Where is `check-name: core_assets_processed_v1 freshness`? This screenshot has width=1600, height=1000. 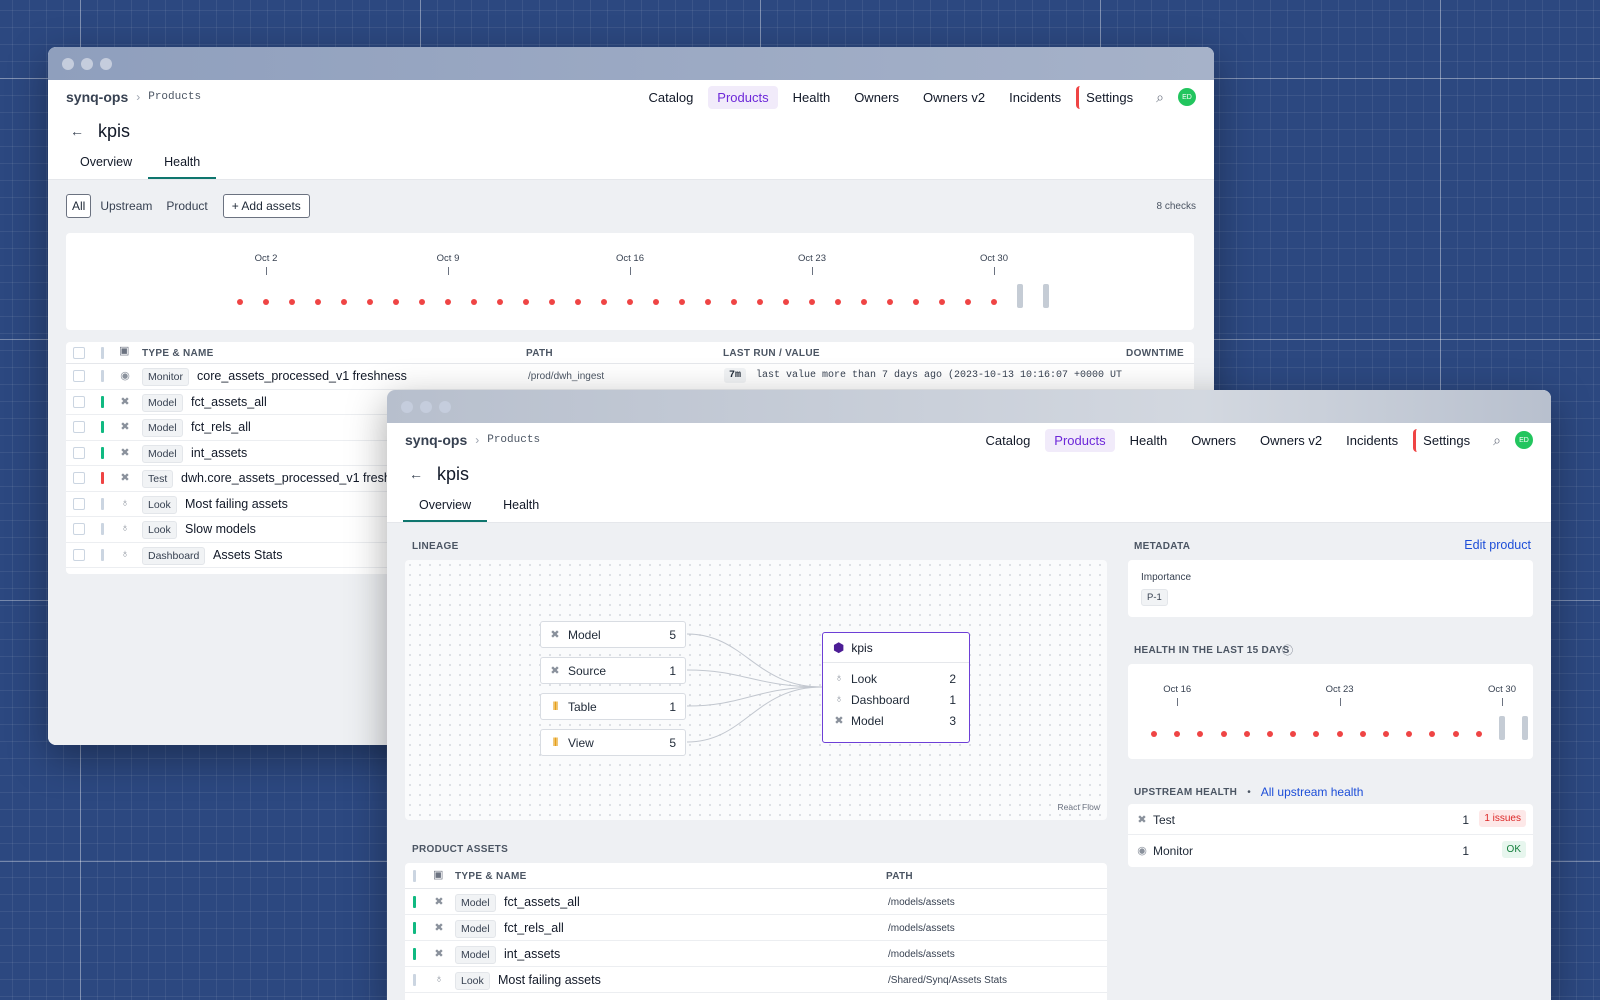
check-name: core_assets_processed_v1 freshness is located at coordinates (302, 376).